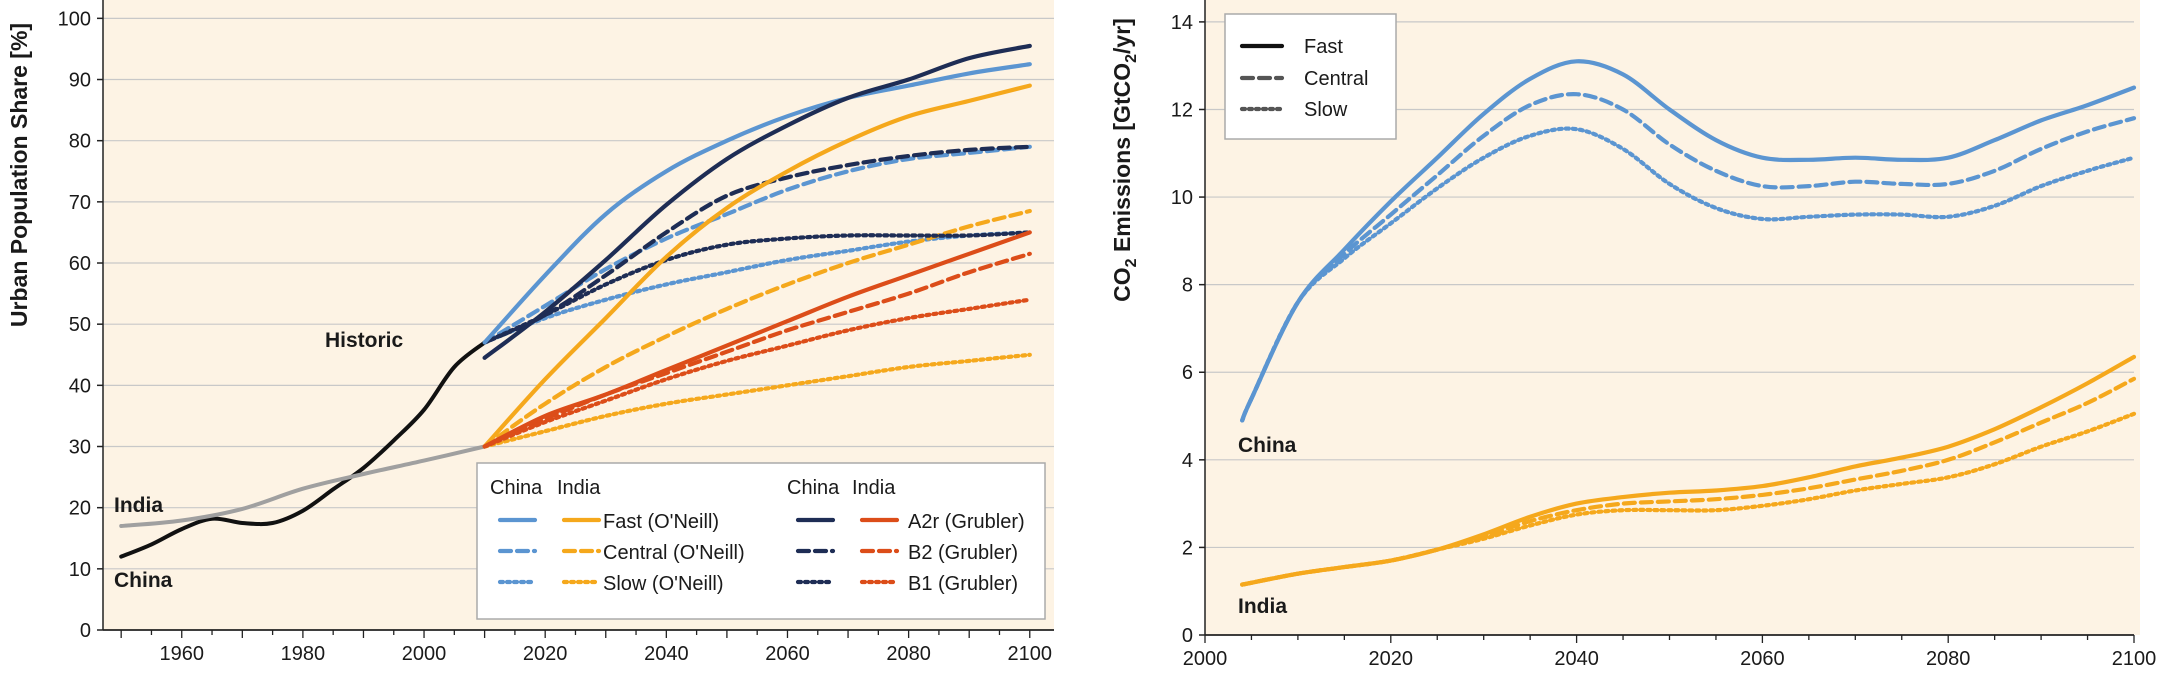  Describe the element at coordinates (303, 654) in the screenshot. I see `x-tick-label-1980: 1980` at that location.